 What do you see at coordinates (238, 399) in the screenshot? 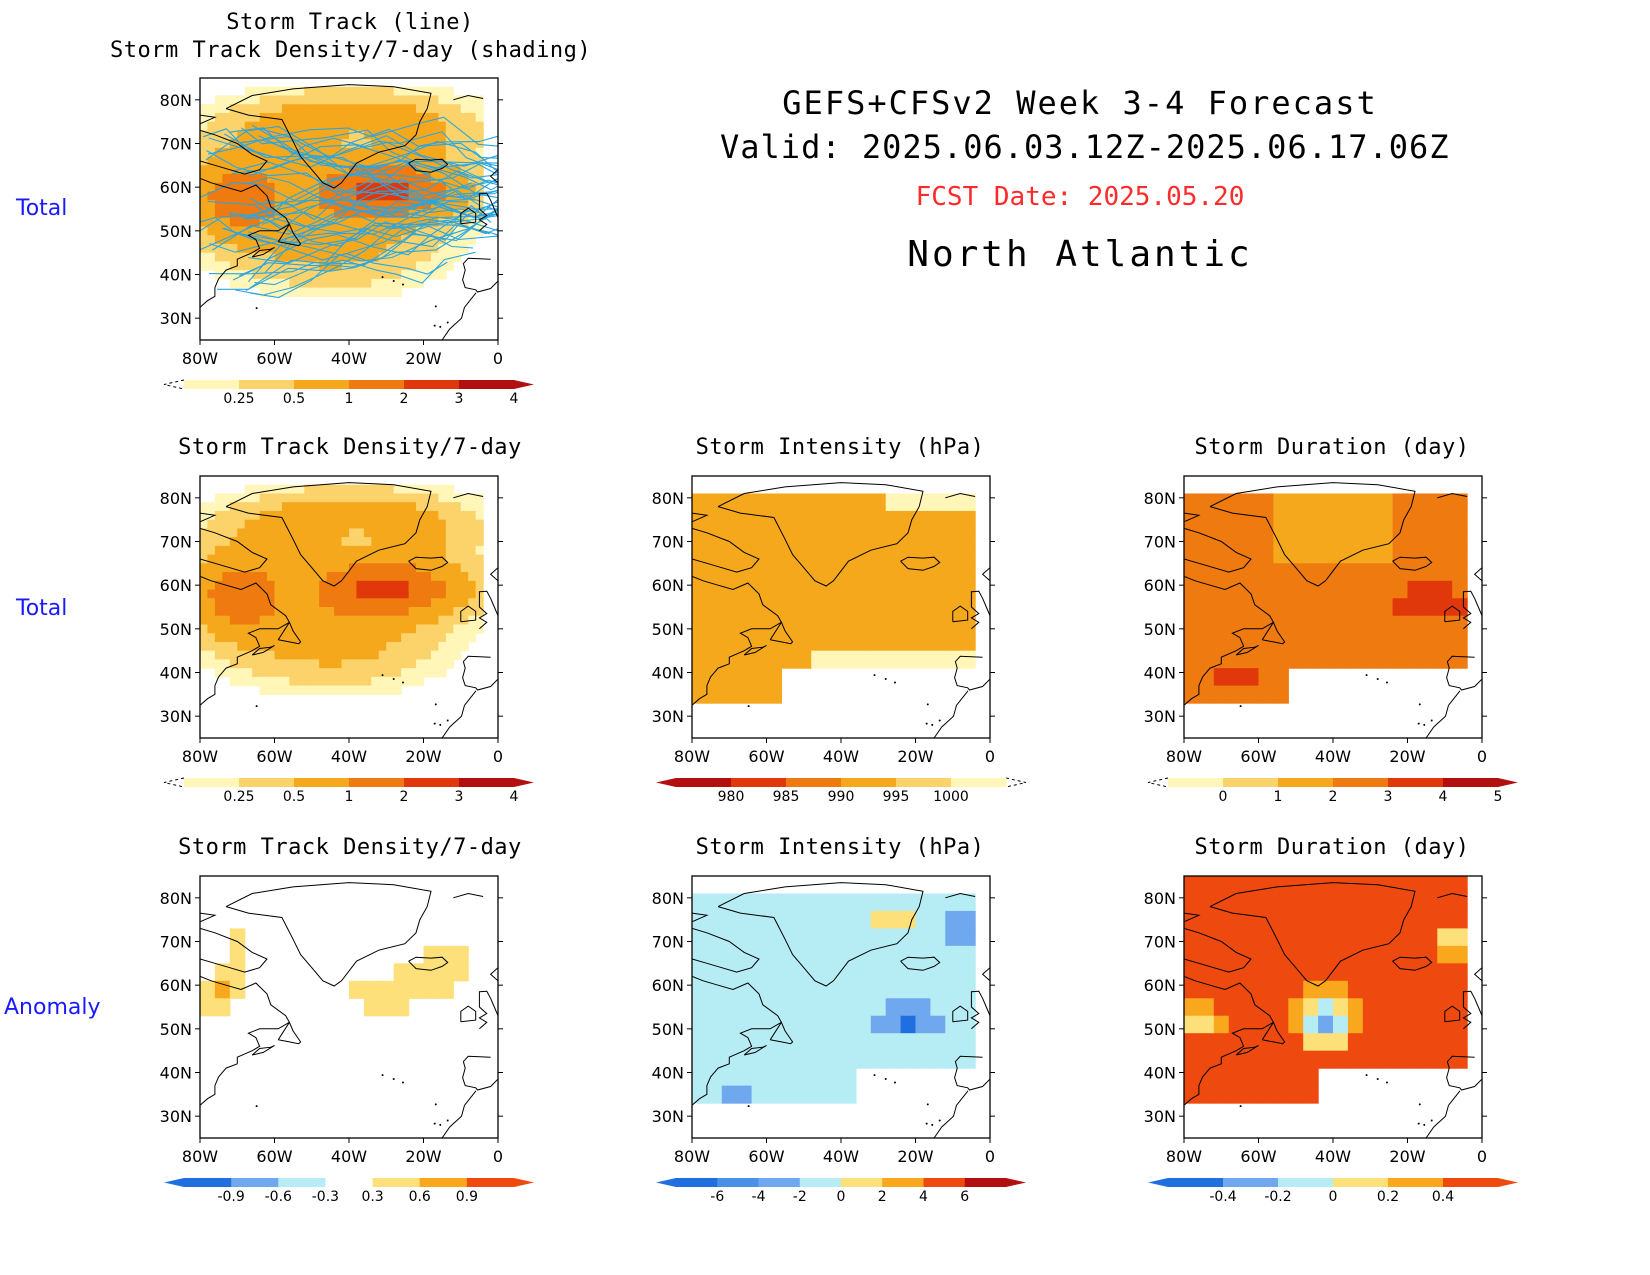
I see `colorbar-label: 0.25` at bounding box center [238, 399].